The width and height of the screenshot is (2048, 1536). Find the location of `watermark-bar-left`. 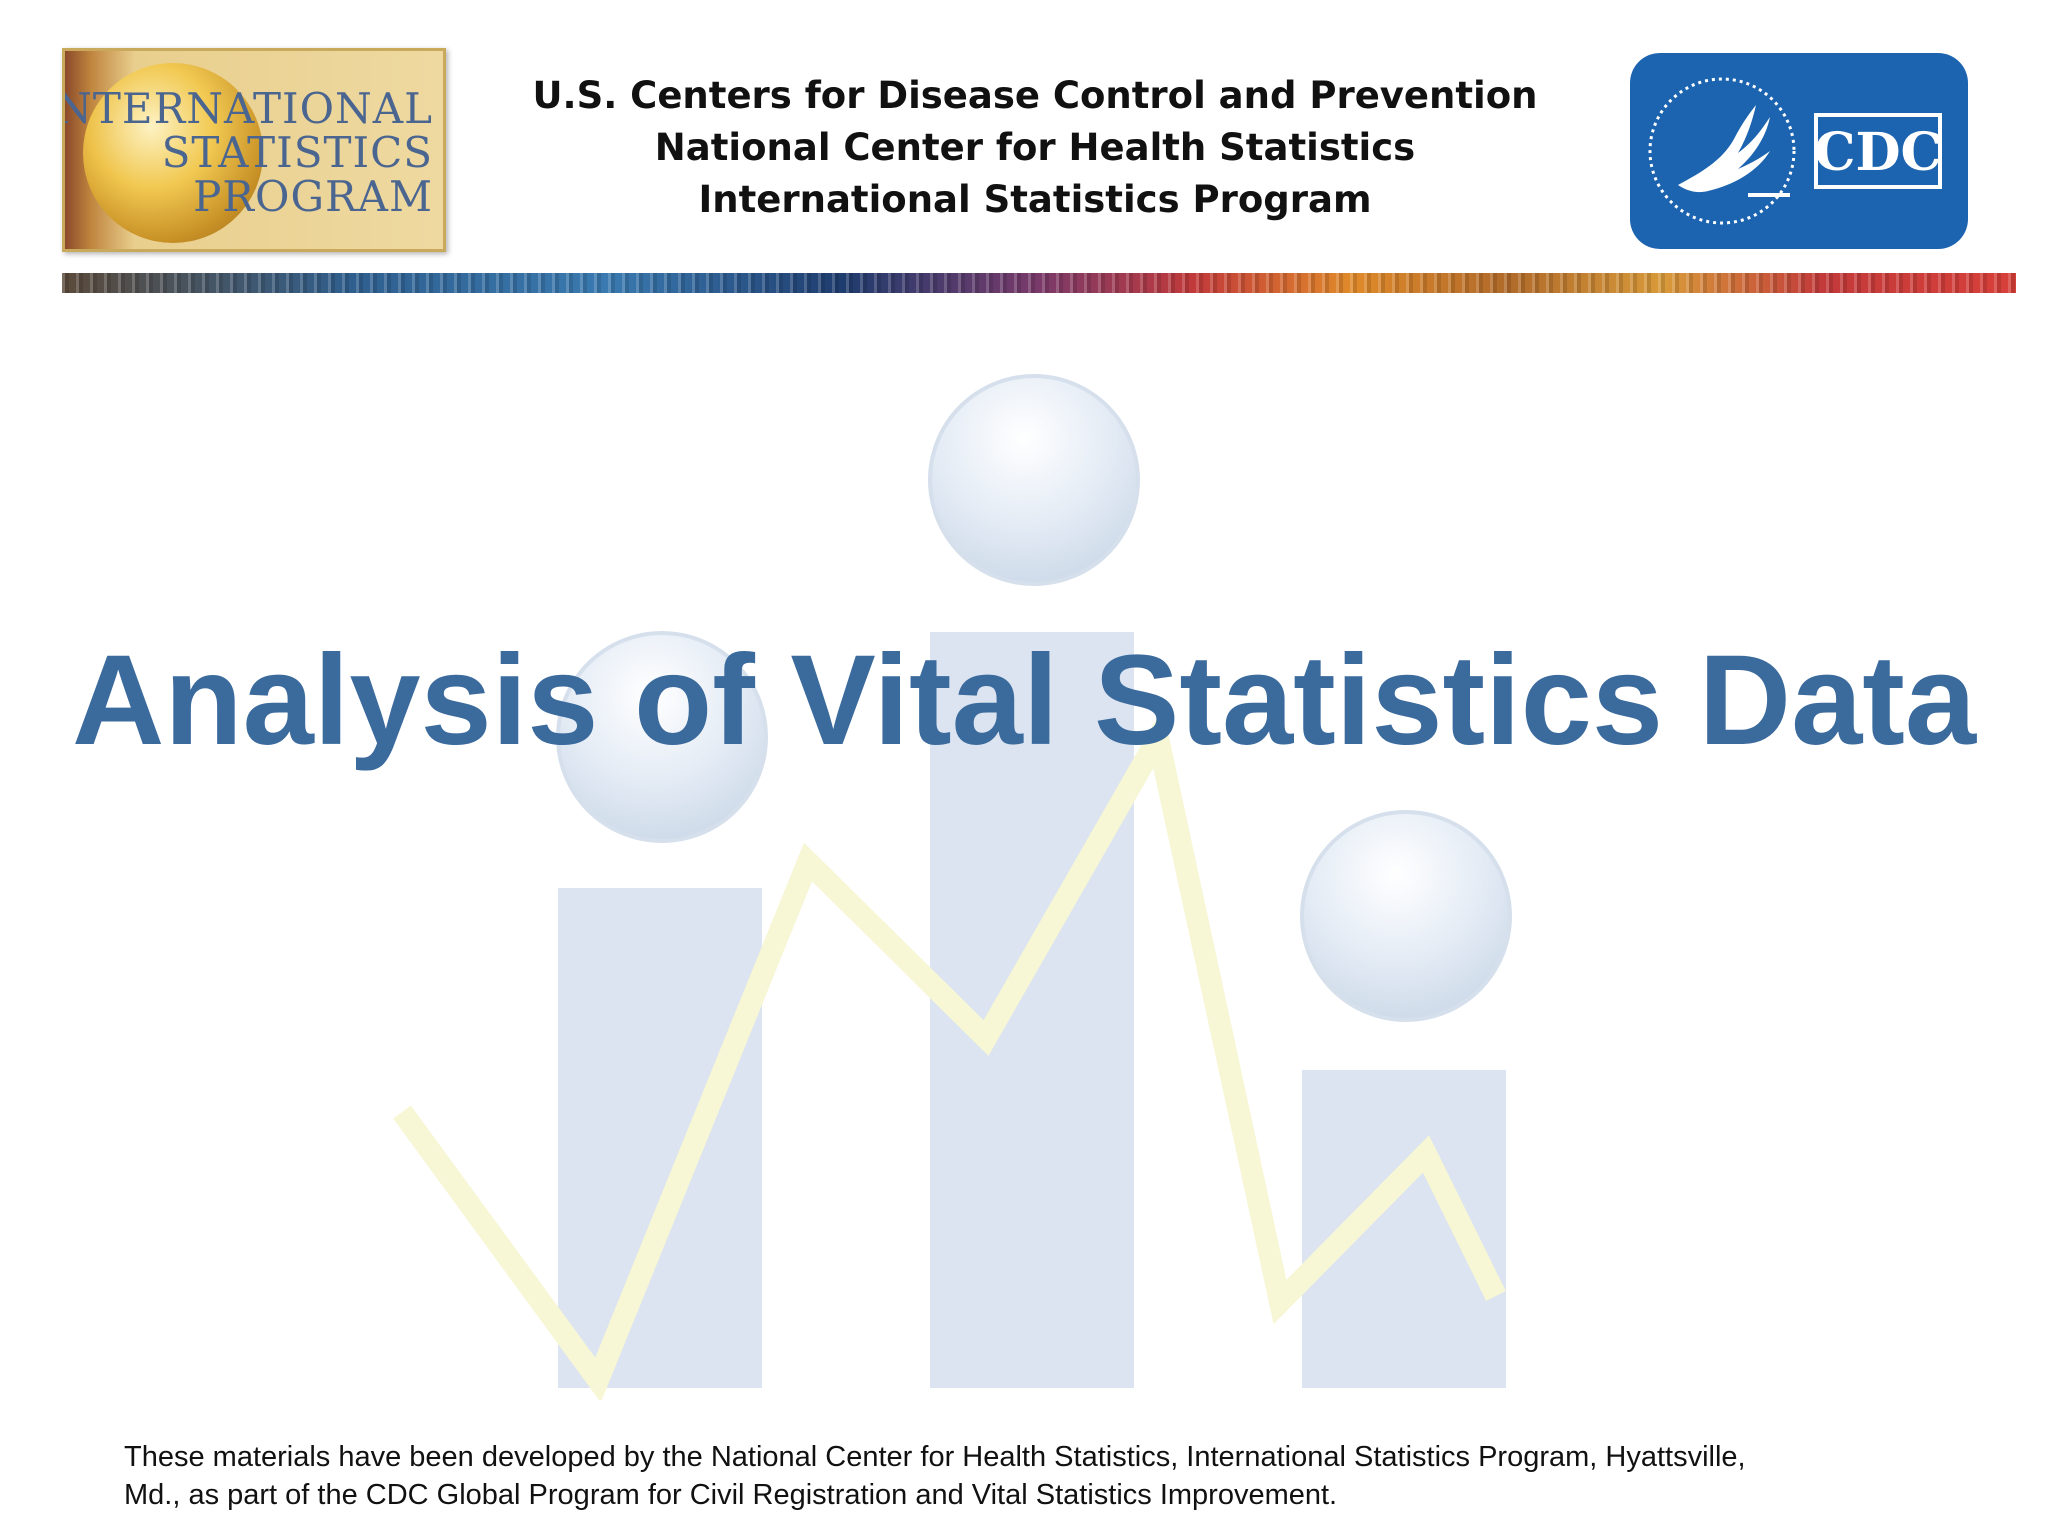

watermark-bar-left is located at coordinates (660, 1138).